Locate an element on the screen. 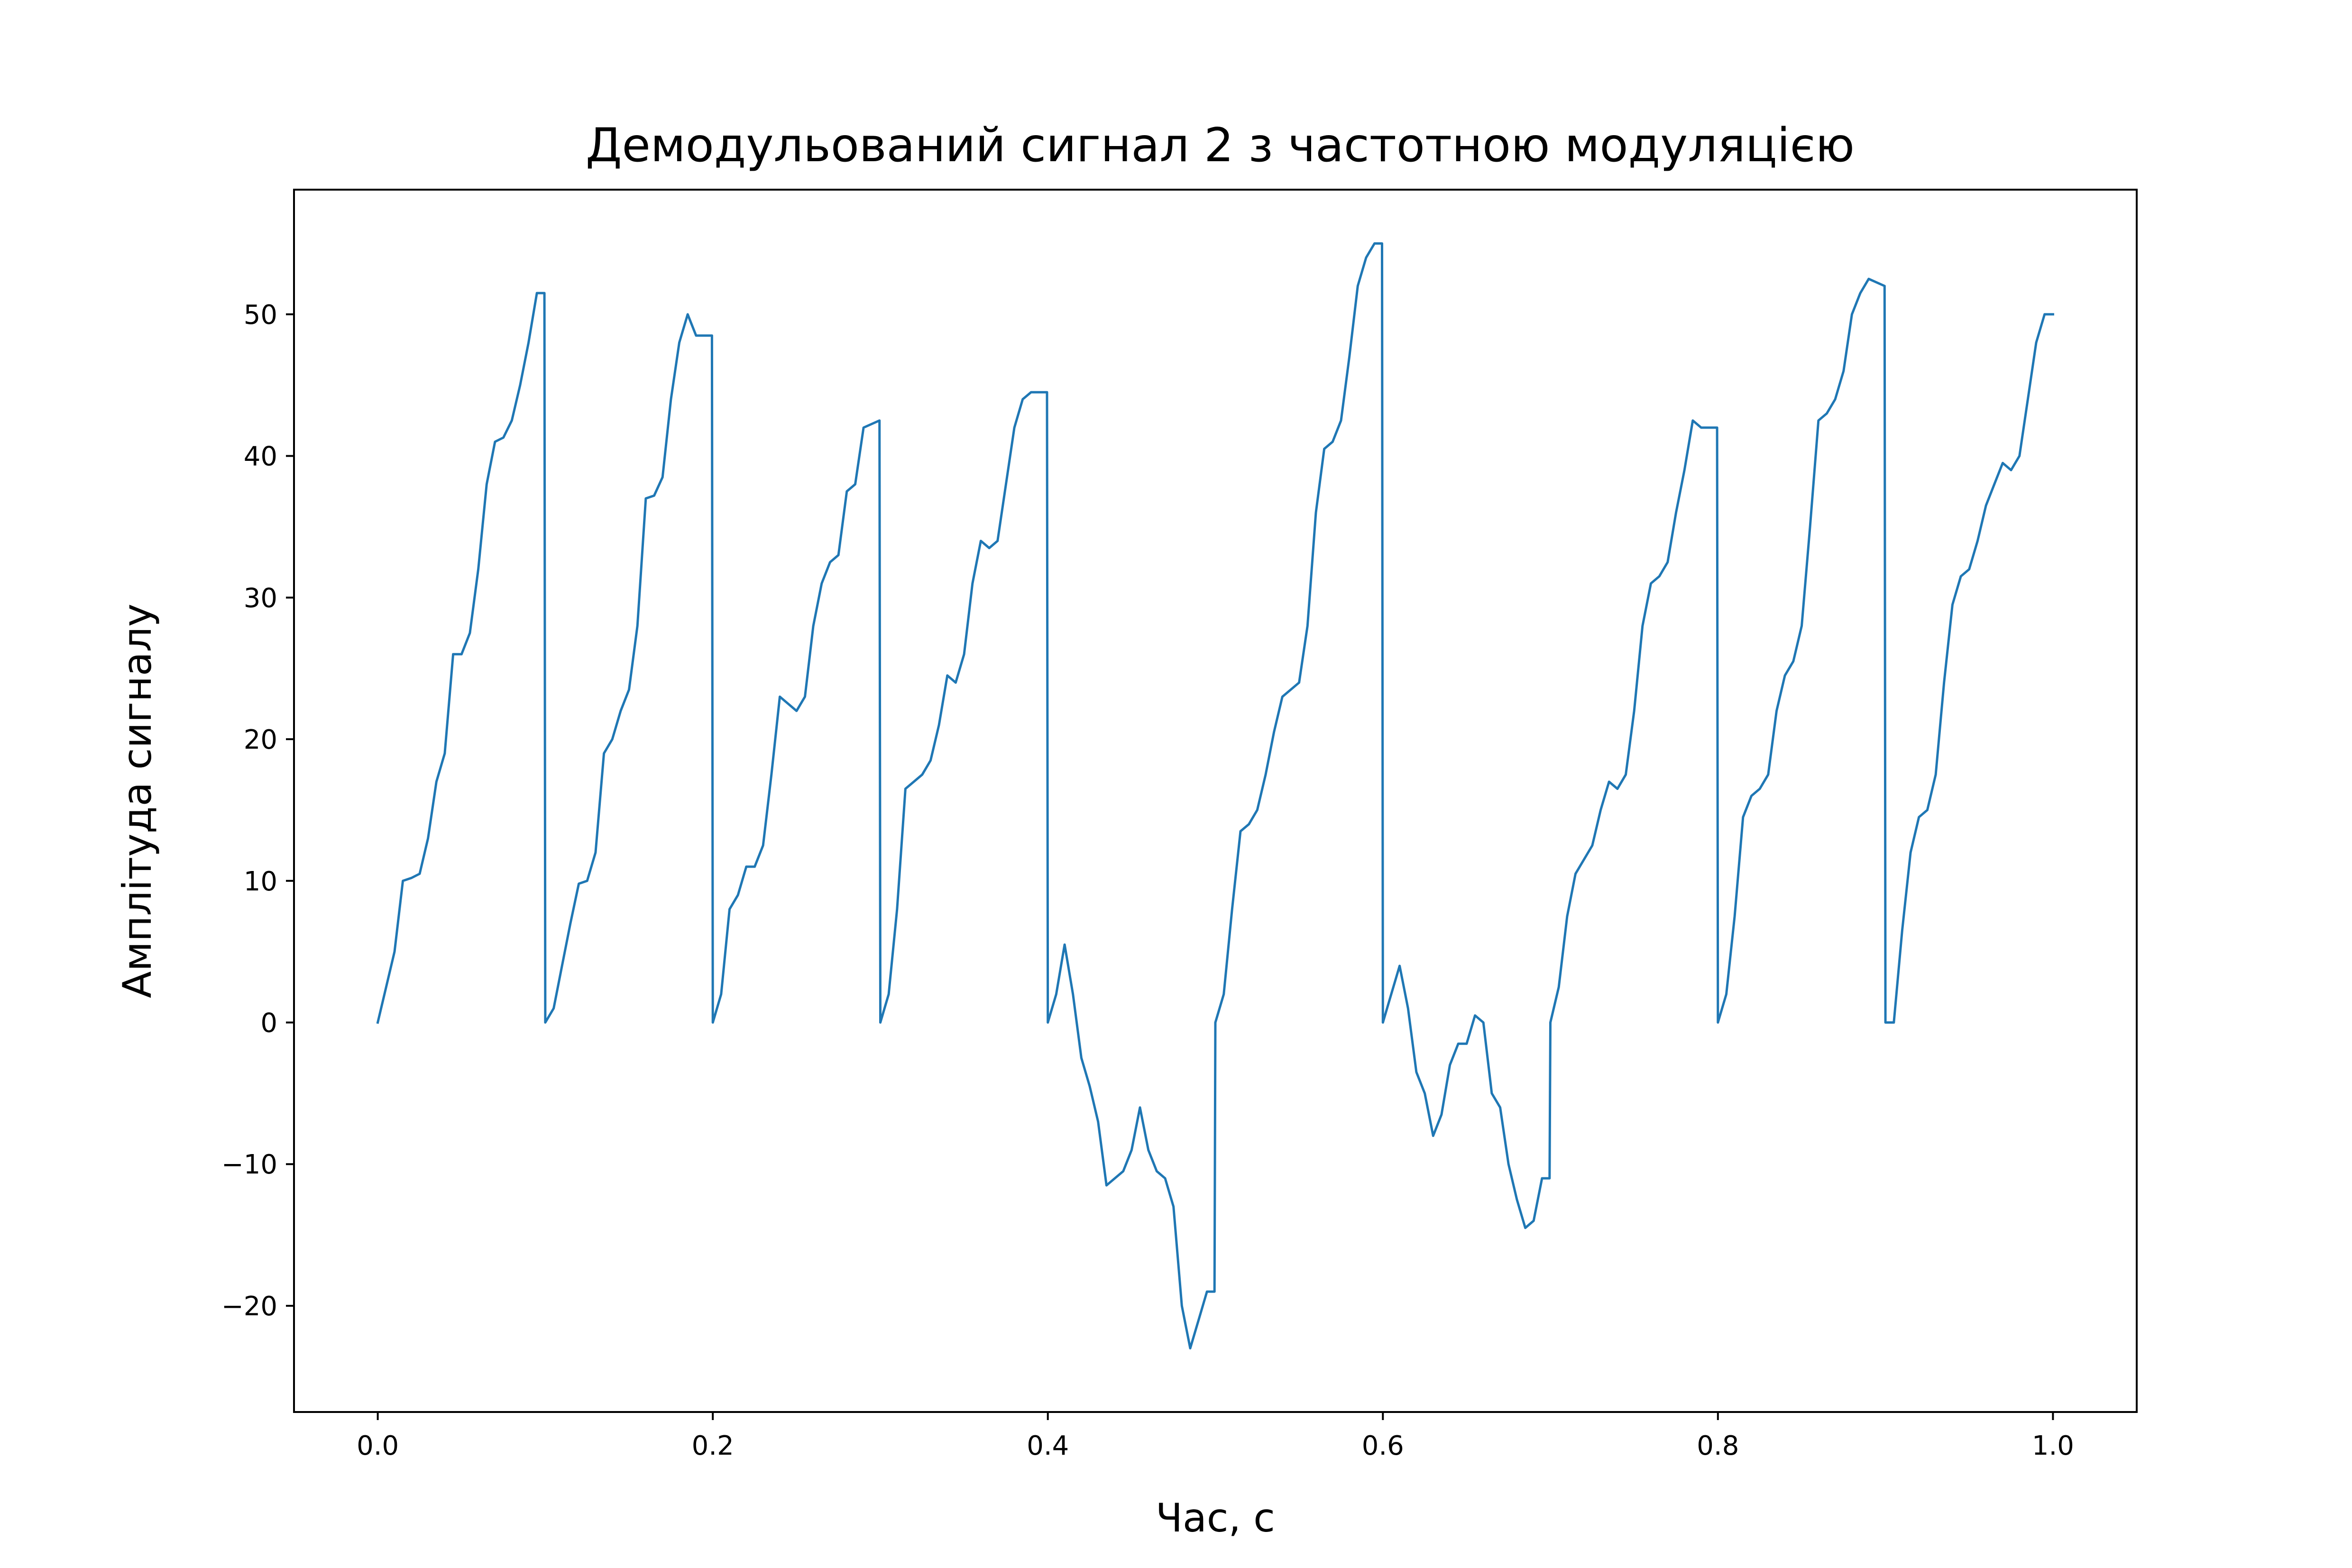  y-tick-label: −20 is located at coordinates (249, 1306).